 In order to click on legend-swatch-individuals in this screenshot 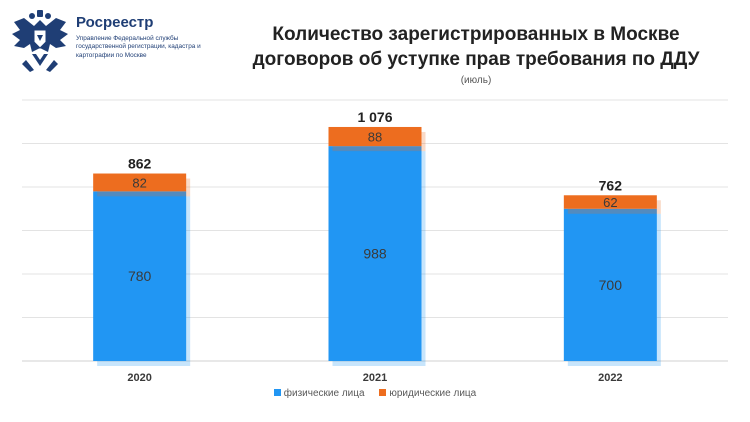, I will do `click(277, 392)`.